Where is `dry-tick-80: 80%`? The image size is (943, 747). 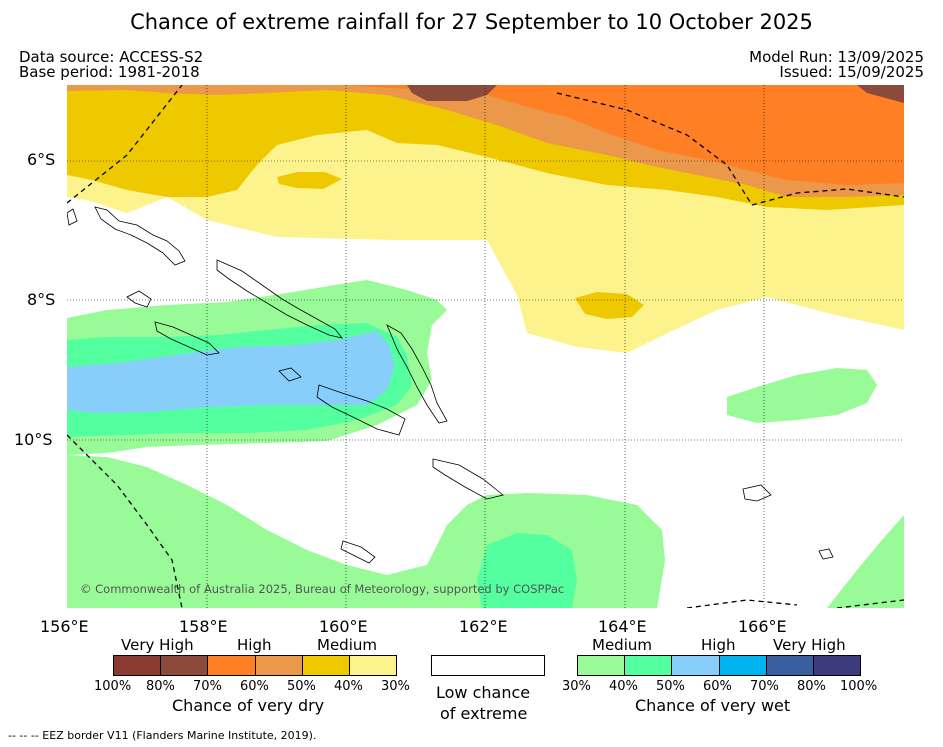
dry-tick-80: 80% is located at coordinates (160, 686).